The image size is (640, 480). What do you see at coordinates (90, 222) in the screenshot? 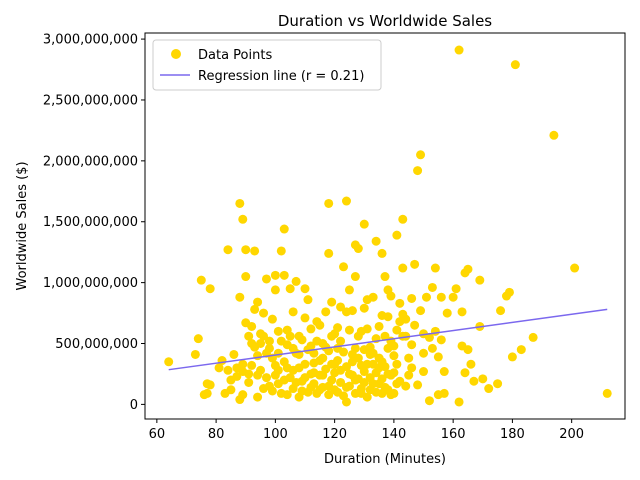
I see `y-tick-label: 1,500,000,000` at bounding box center [90, 222].